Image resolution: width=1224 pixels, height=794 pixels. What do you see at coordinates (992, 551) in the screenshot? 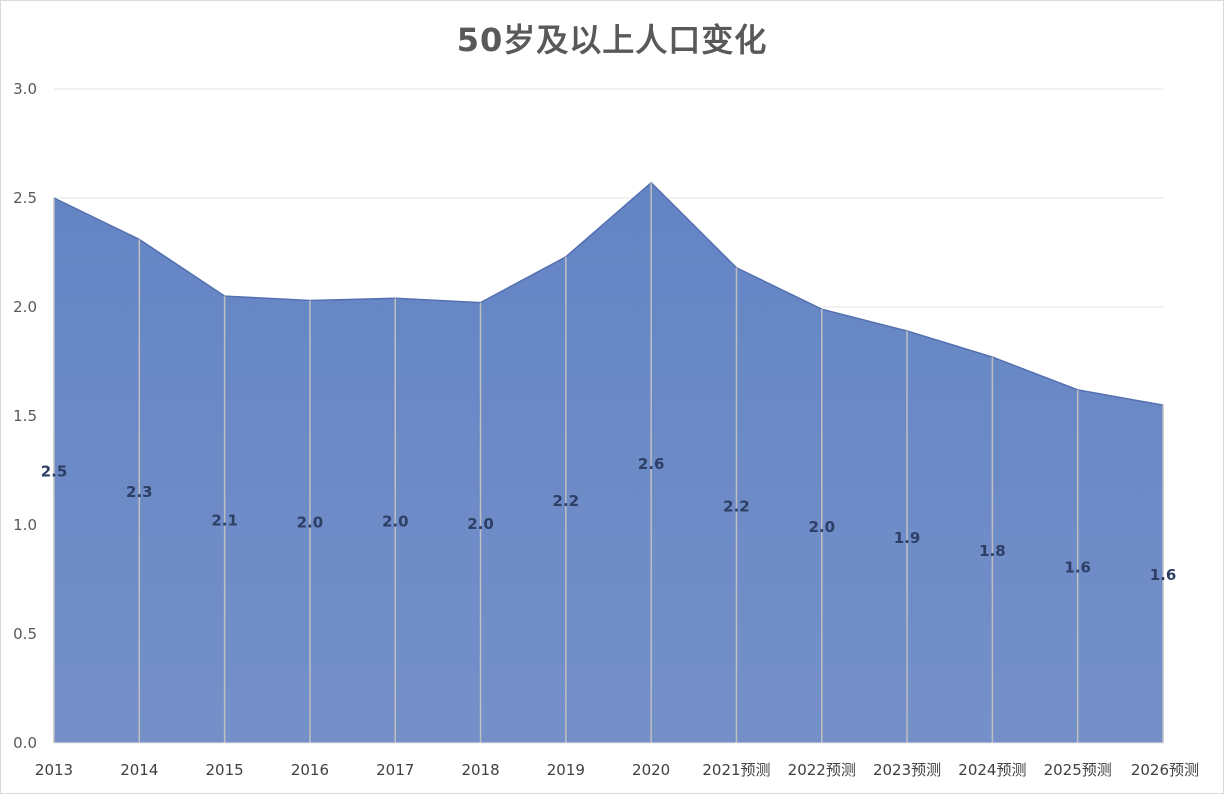
I see `data-label: 1.8` at bounding box center [992, 551].